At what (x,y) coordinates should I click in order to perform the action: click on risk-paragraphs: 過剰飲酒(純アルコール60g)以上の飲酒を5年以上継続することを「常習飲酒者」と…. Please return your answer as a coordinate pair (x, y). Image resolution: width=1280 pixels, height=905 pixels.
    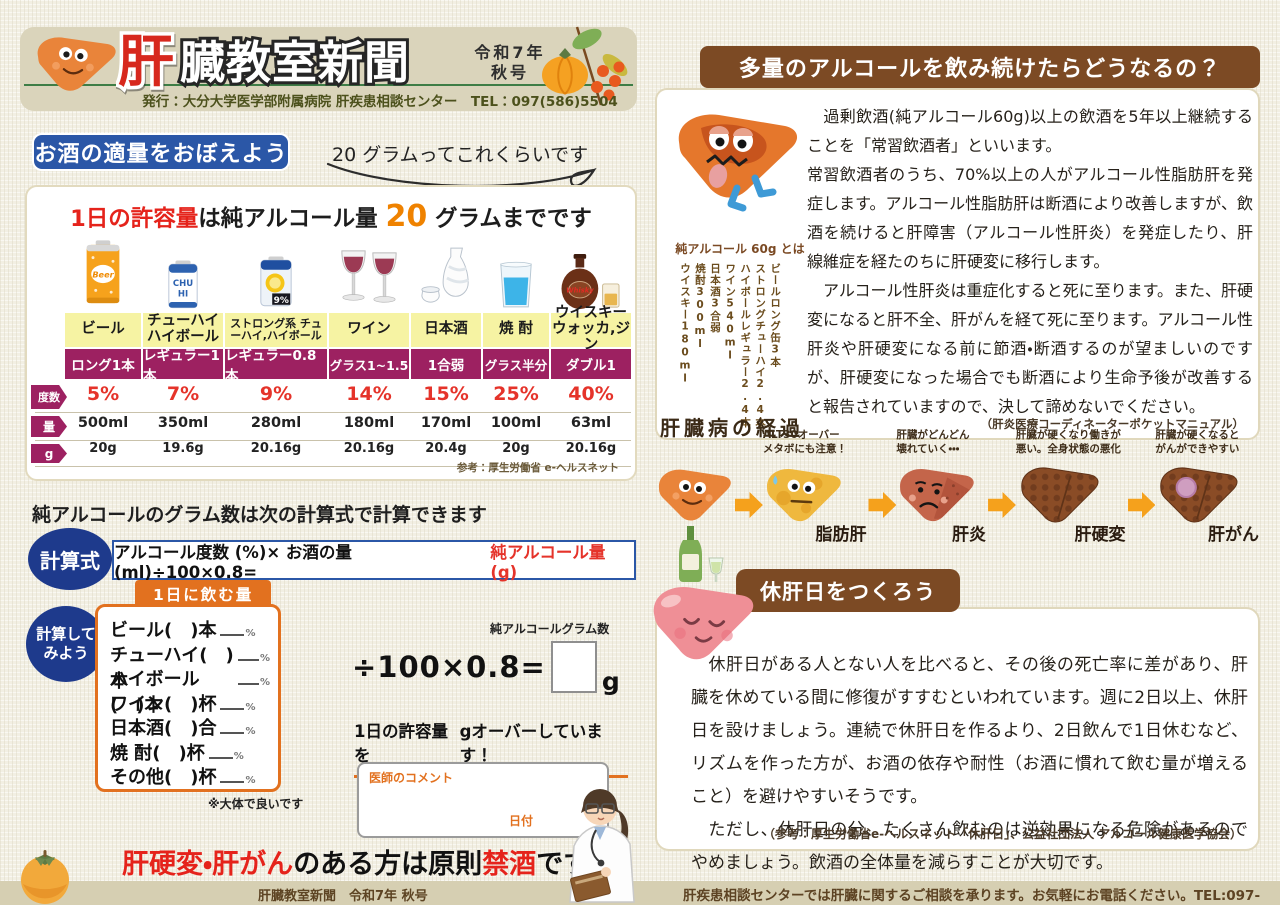
    Looking at the image, I should click on (1030, 261).